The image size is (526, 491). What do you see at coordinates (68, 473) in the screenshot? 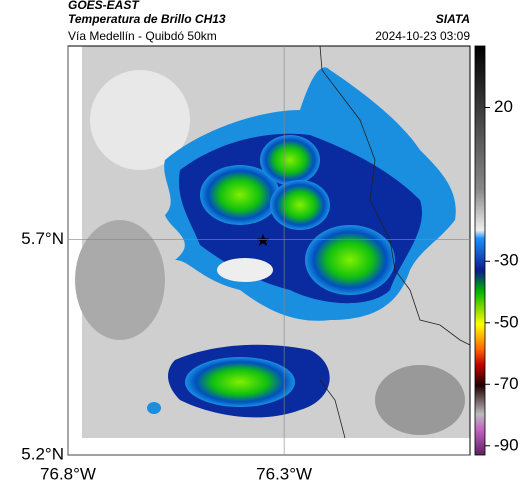
I see `x-tick-label: 76.8°W` at bounding box center [68, 473].